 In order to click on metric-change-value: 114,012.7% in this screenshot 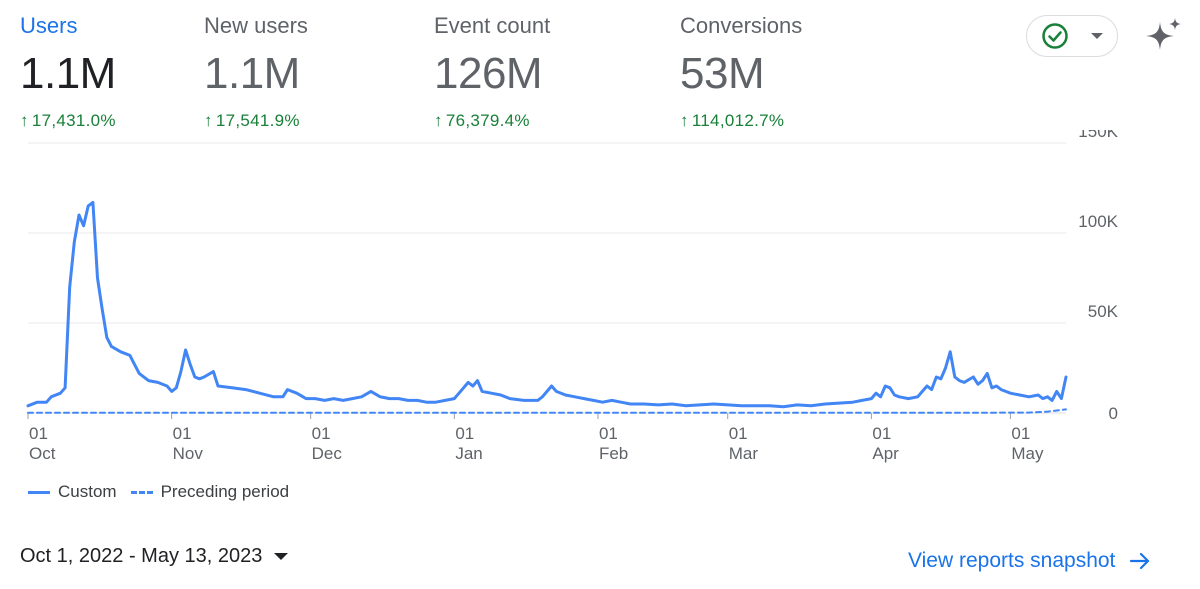, I will do `click(738, 120)`.